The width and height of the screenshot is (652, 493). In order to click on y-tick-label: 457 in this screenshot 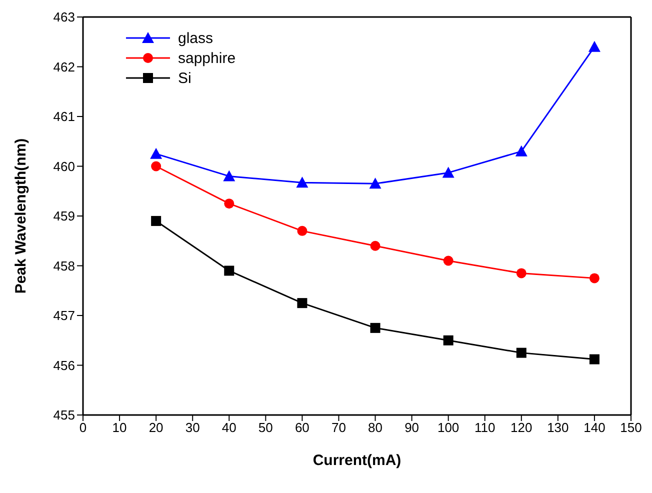, I will do `click(64, 316)`.